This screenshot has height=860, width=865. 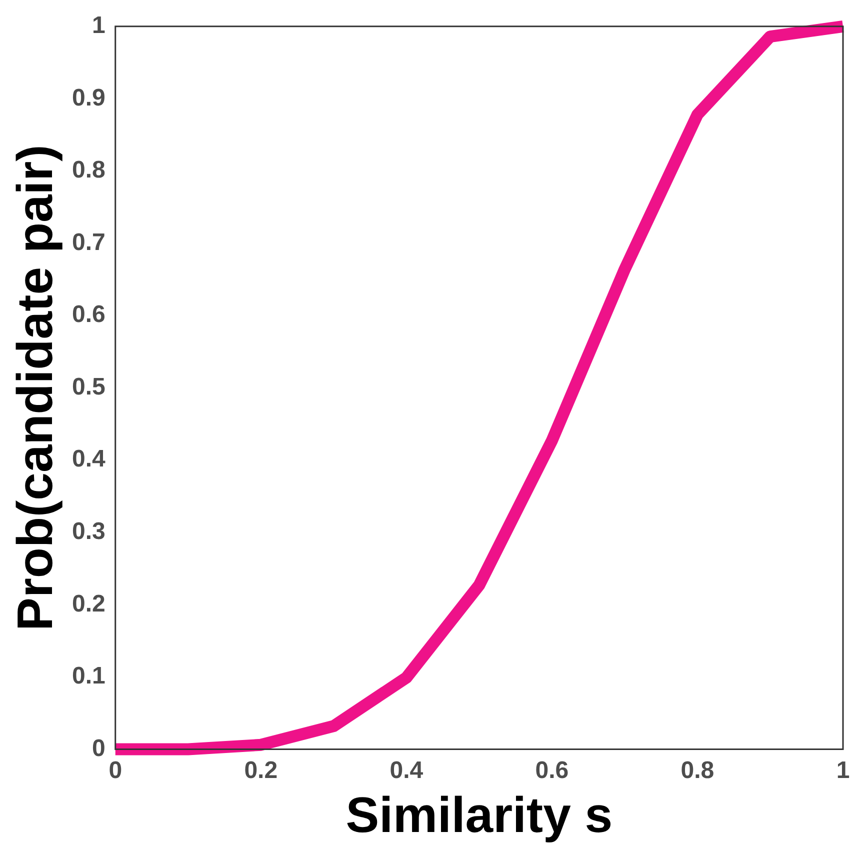 What do you see at coordinates (34, 387) in the screenshot?
I see `y-axis-title: Prob(candidate pair)` at bounding box center [34, 387].